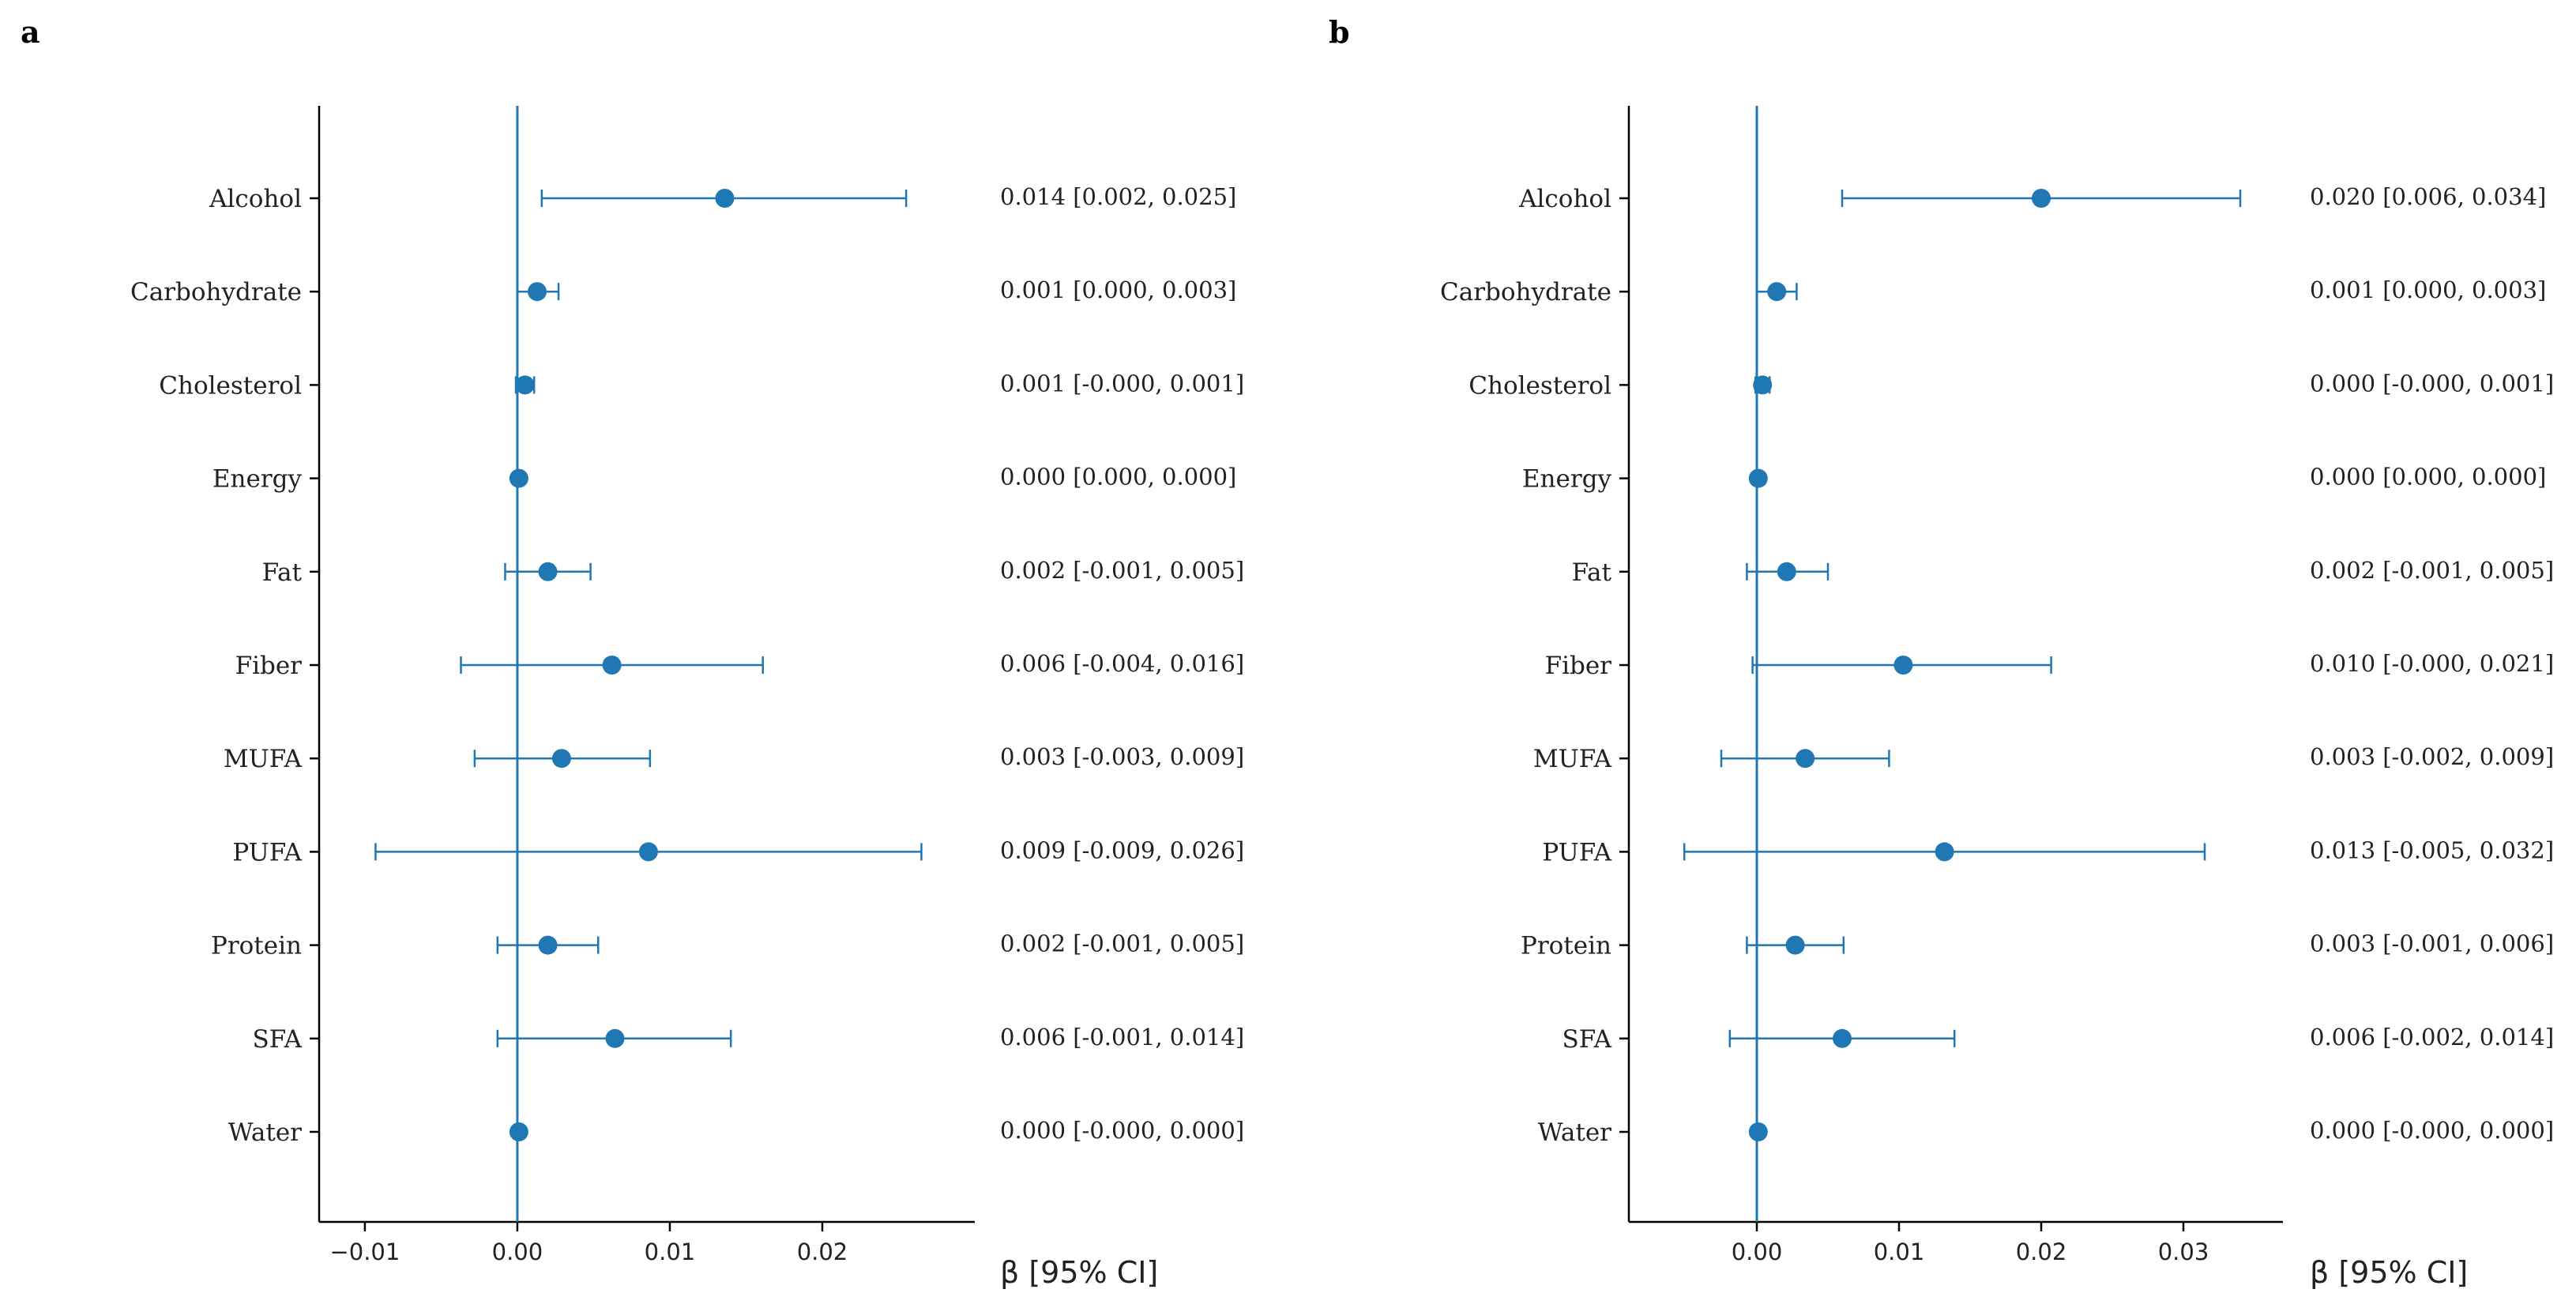 The height and width of the screenshot is (1308, 2576). What do you see at coordinates (1592, 572) in the screenshot?
I see `panel-b-label-fat: Fat` at bounding box center [1592, 572].